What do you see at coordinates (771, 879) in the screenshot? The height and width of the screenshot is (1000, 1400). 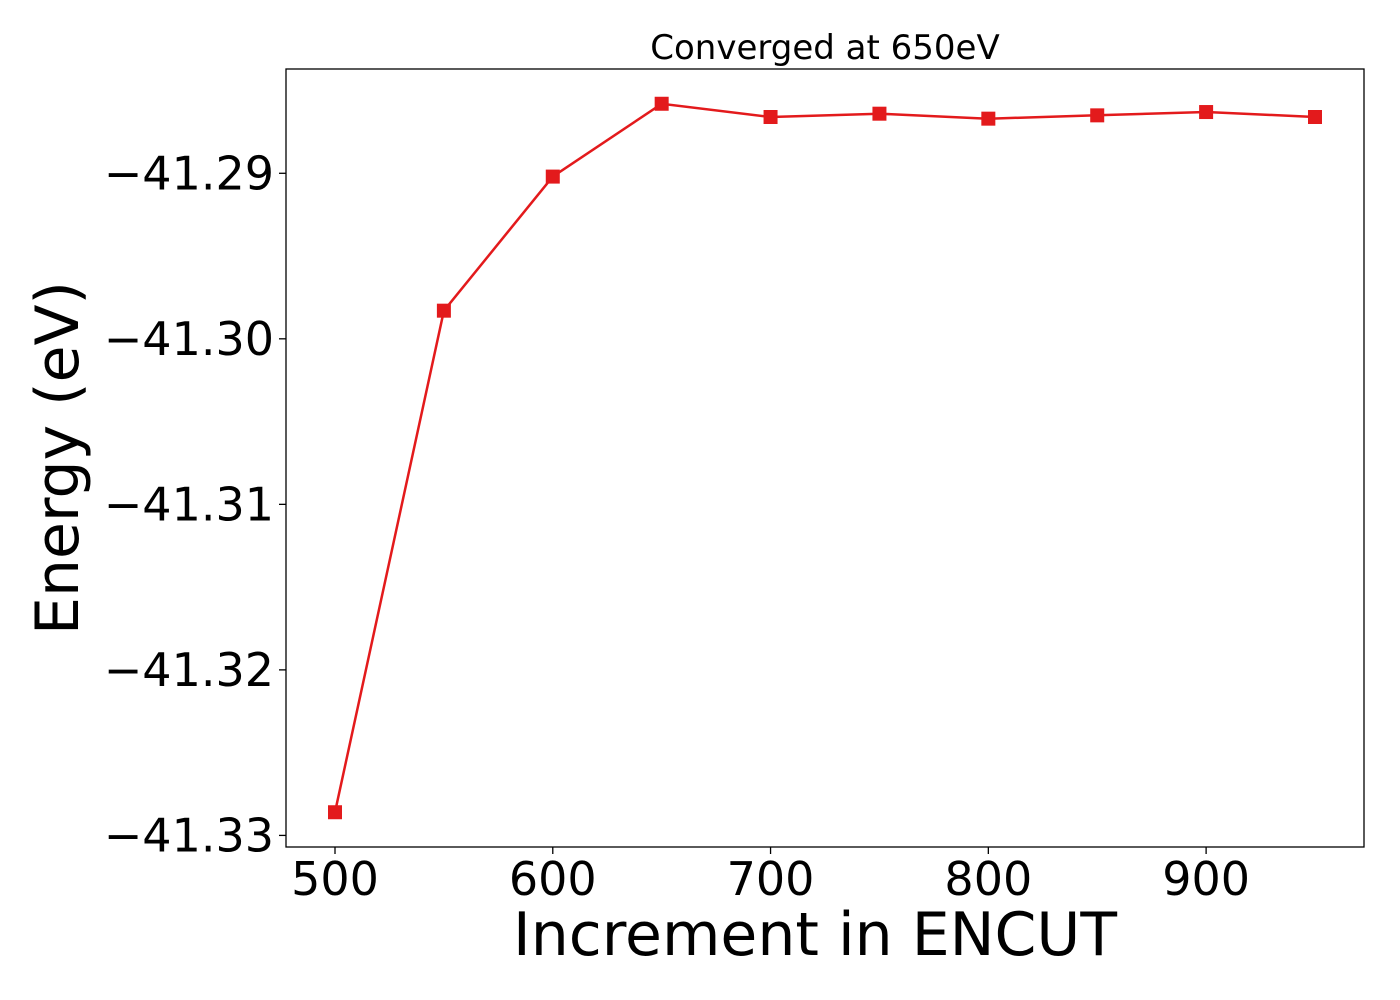 I see `x-tick-label: 700` at bounding box center [771, 879].